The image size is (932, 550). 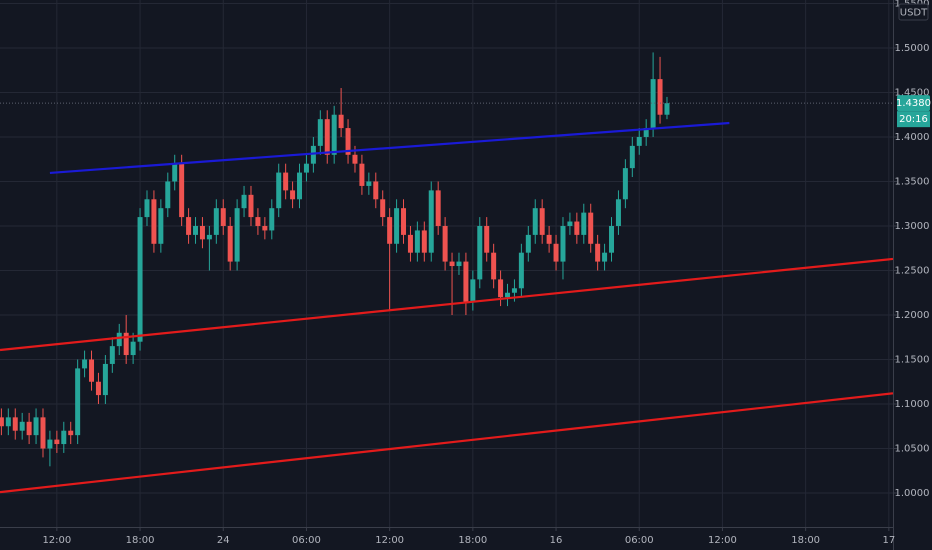 I want to click on x-tick-label: 06:00, so click(x=306, y=540).